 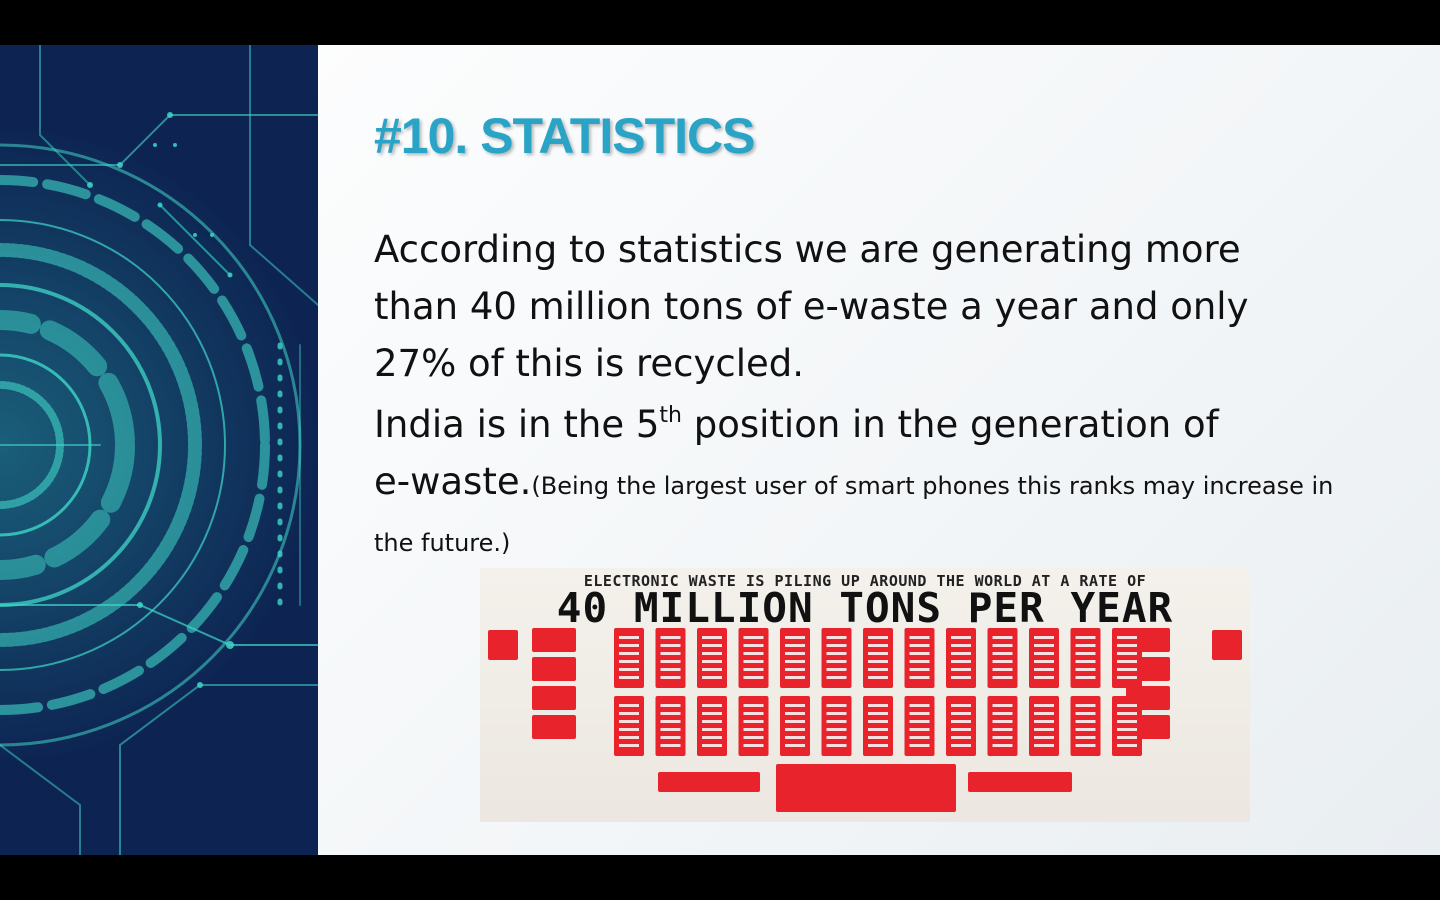 What do you see at coordinates (1020, 782) in the screenshot?
I see `keyboard-shape` at bounding box center [1020, 782].